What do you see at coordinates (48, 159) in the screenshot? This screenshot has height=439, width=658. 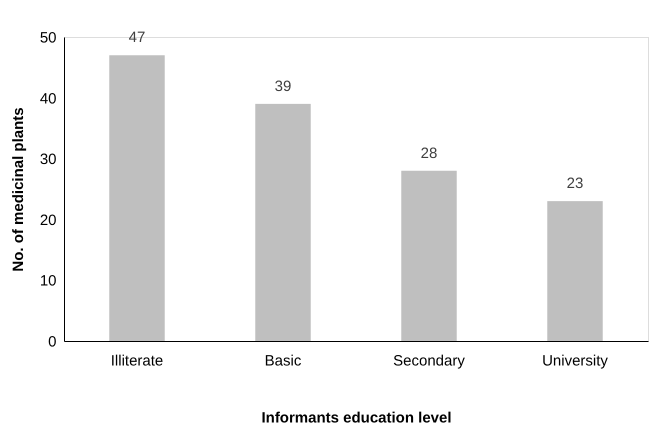 I see `y-tick-label: 30` at bounding box center [48, 159].